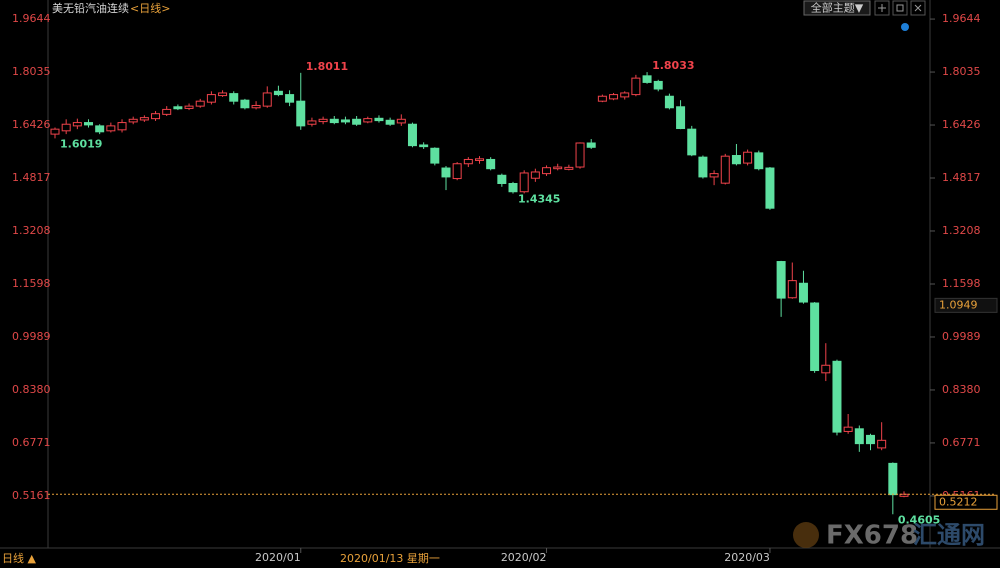 The width and height of the screenshot is (1000, 568). I want to click on cursor-price-label: 1.0949, so click(958, 304).